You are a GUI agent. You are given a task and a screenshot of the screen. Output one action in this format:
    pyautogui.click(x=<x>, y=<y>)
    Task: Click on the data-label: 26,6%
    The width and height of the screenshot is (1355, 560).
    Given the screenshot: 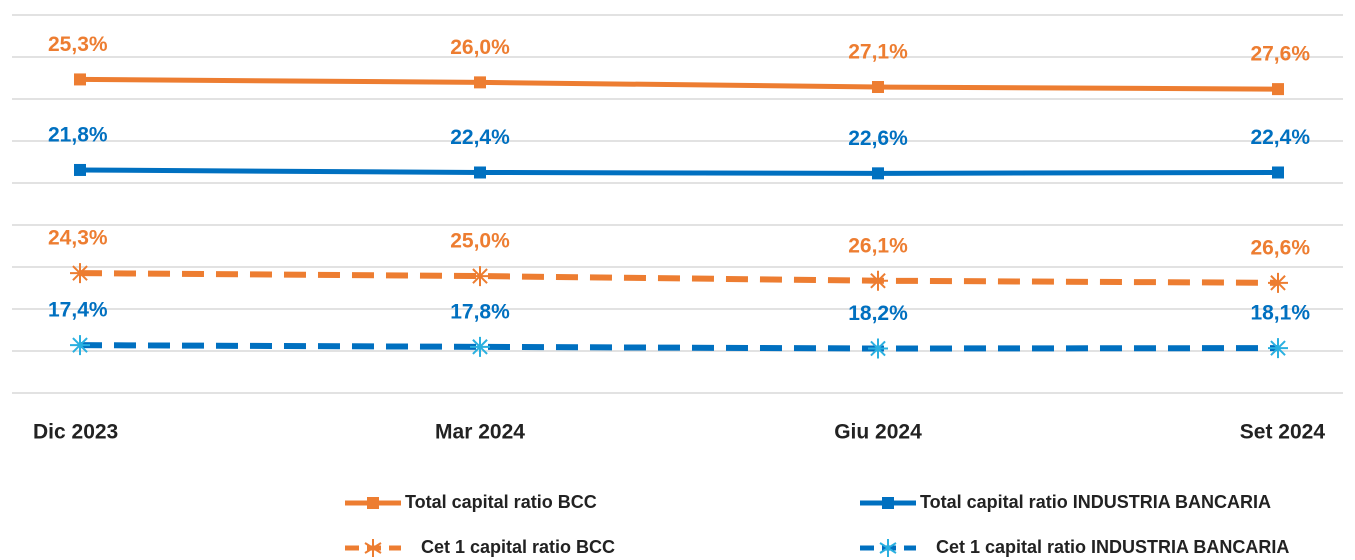 What is the action you would take?
    pyautogui.click(x=1280, y=247)
    